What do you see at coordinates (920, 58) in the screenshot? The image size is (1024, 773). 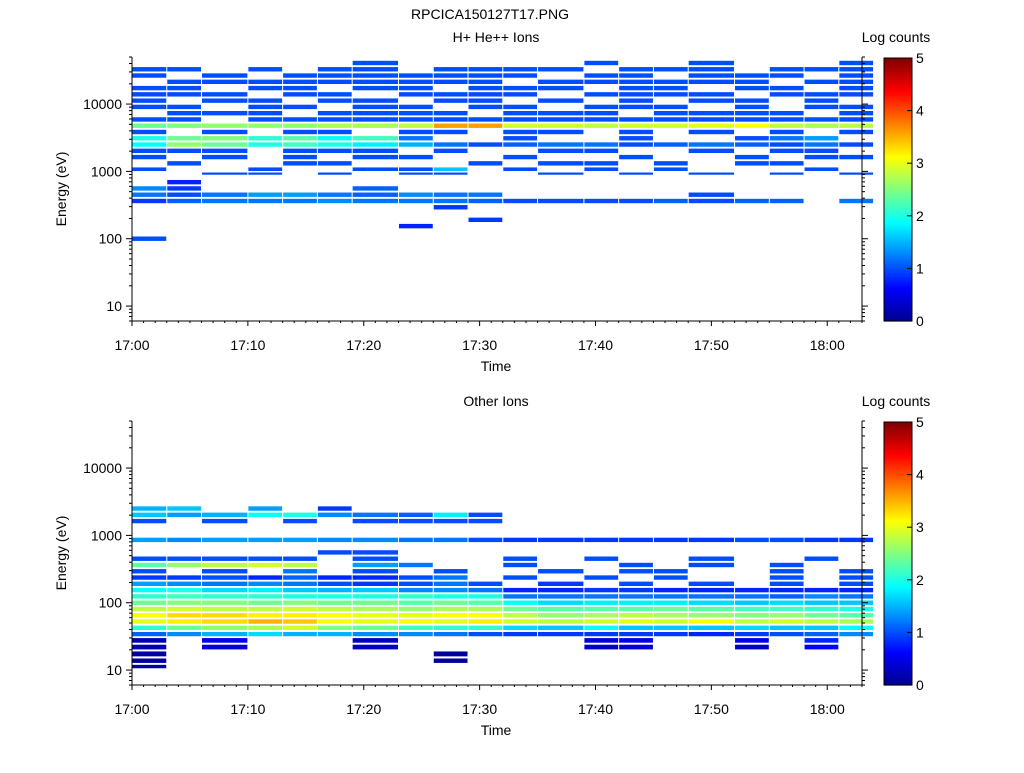 I see `colorbar-tick-label: 5` at bounding box center [920, 58].